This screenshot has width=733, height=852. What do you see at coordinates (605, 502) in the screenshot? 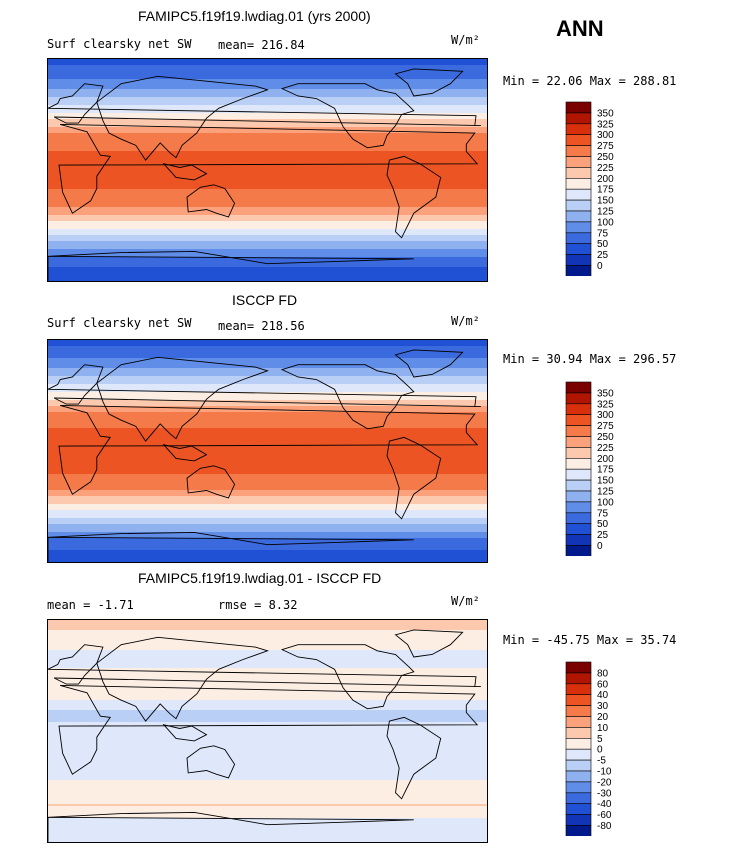
I see `colorbar-tick-label: 100` at bounding box center [605, 502].